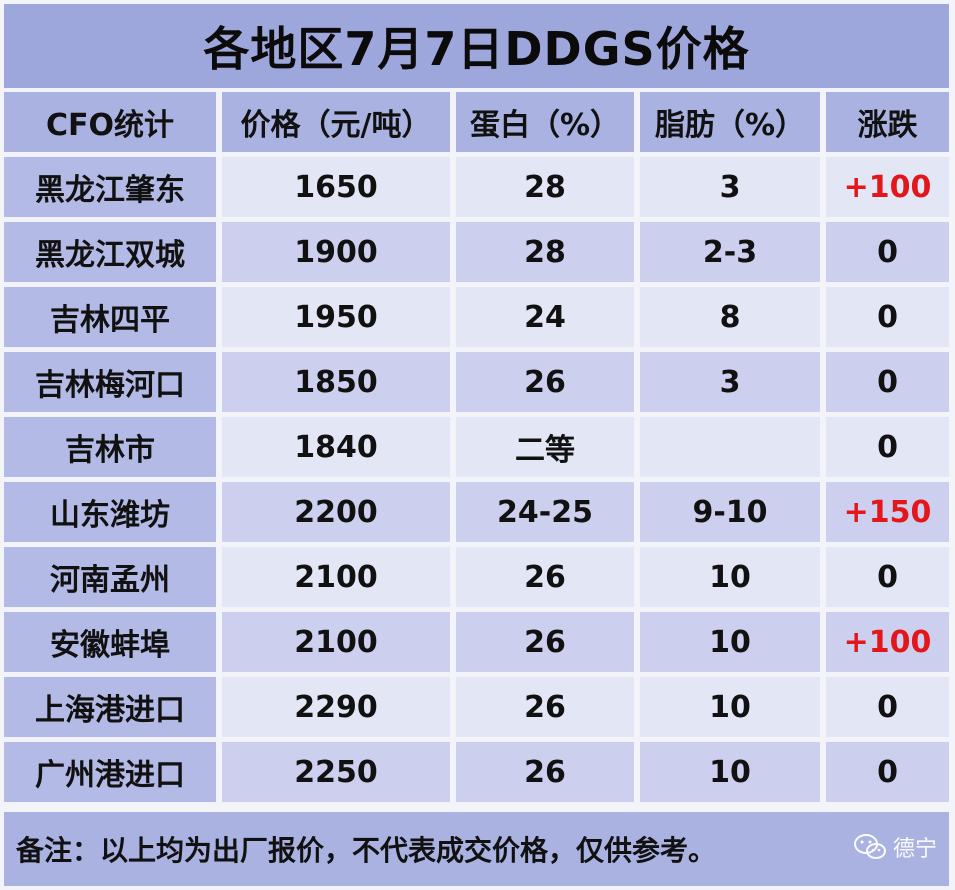 This screenshot has height=890, width=955. Describe the element at coordinates (110, 252) in the screenshot. I see `region-cell: 黑龙江双城` at that location.